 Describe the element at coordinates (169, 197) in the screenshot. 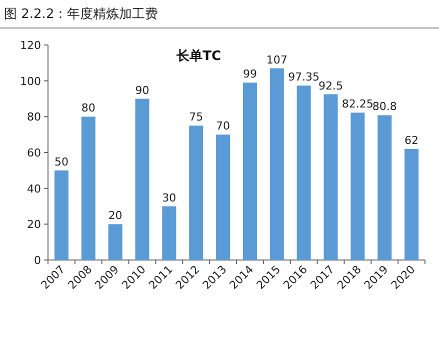

I see `data-label: 30` at that location.